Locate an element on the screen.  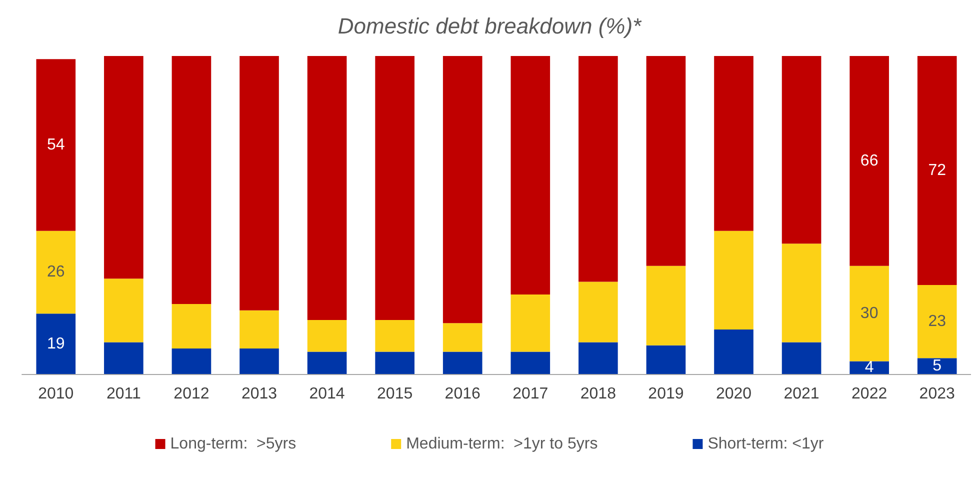
x-tick-label: 2018 is located at coordinates (598, 394).